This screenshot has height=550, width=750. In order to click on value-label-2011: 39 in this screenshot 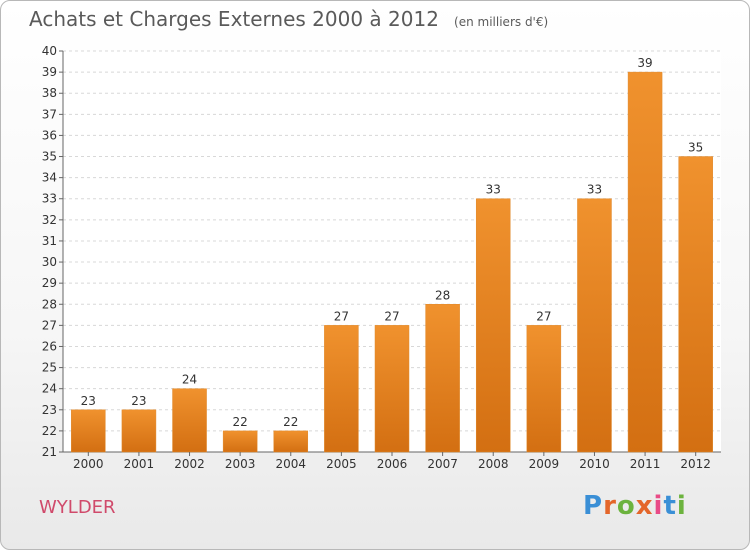, I will do `click(644, 63)`.